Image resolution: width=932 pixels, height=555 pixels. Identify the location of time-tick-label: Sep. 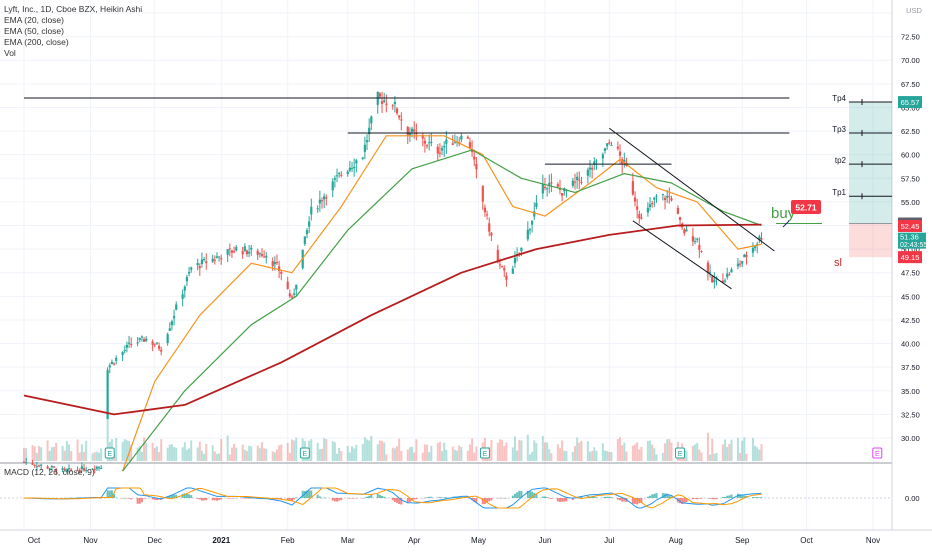
(742, 540).